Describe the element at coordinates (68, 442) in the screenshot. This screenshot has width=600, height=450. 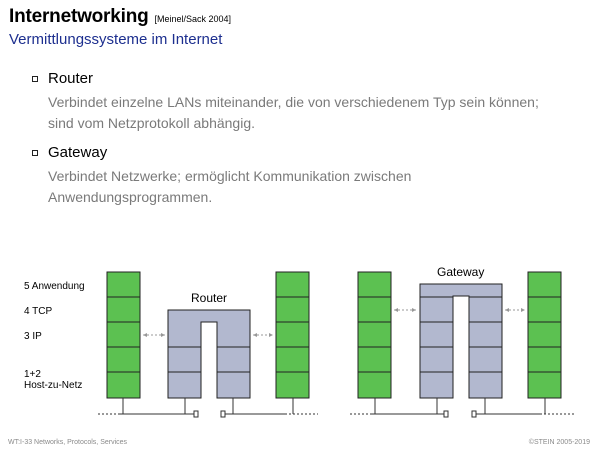
I see `footer-left: WT:I-33 Networks, Protocols, Services` at that location.